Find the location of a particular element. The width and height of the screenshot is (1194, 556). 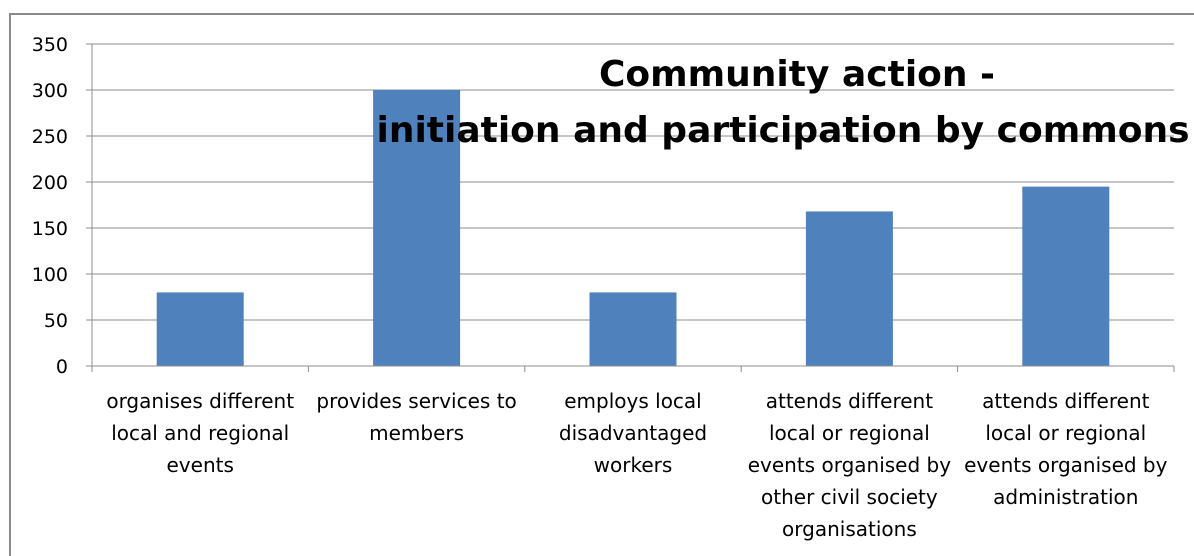

y-tick-label: 350 is located at coordinates (50, 45).